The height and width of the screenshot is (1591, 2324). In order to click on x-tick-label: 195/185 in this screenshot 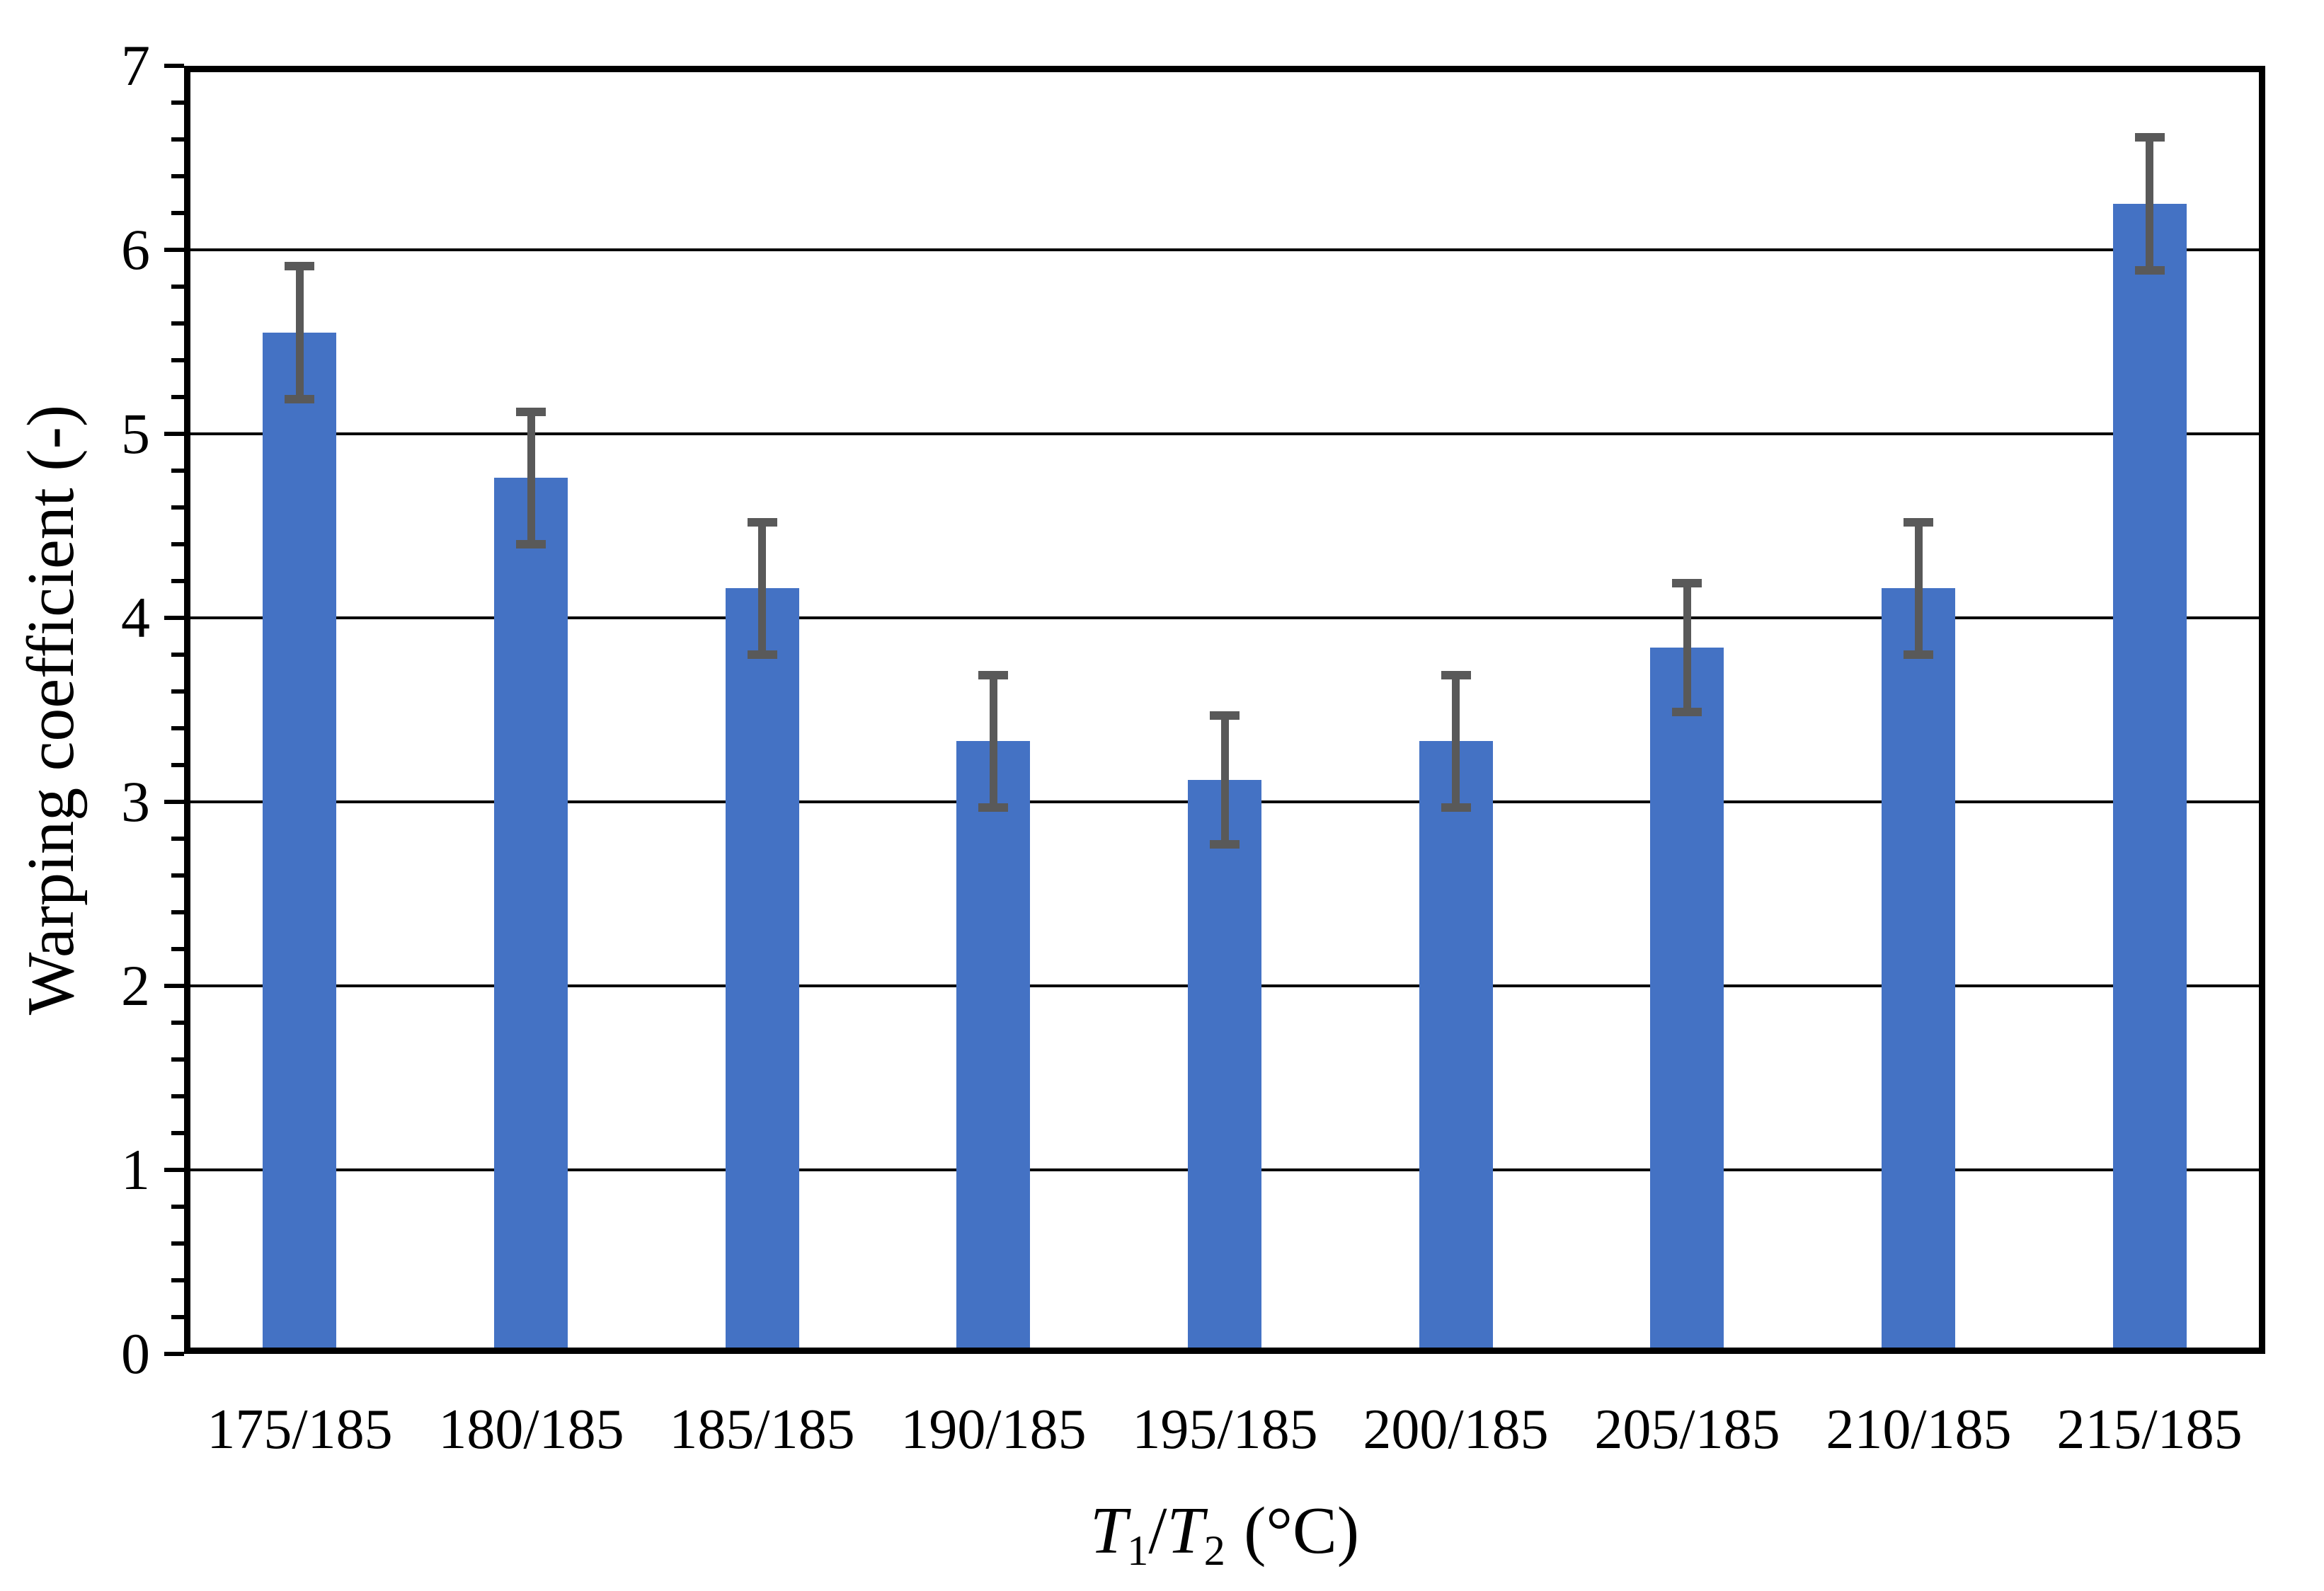, I will do `click(1225, 1429)`.